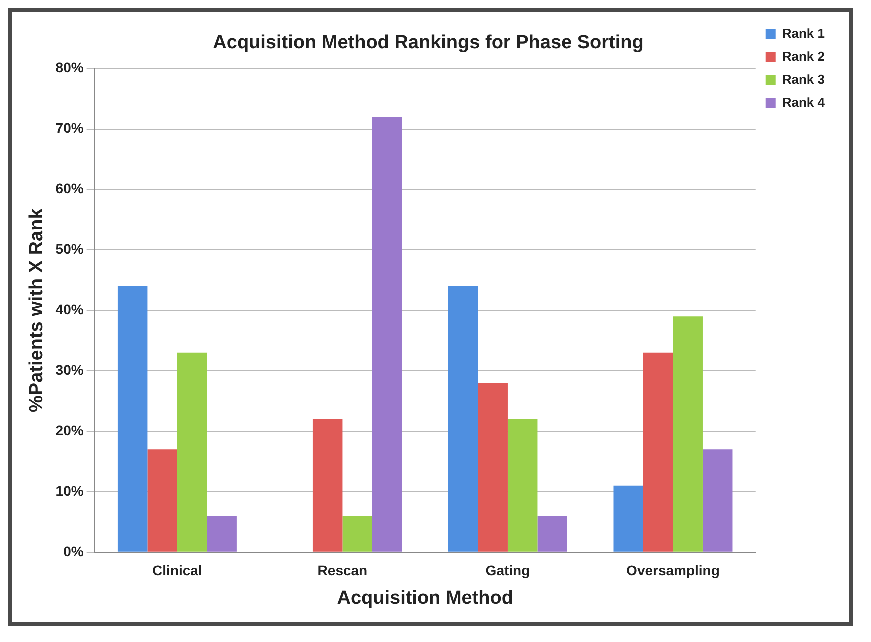 The width and height of the screenshot is (871, 642). Describe the element at coordinates (804, 80) in the screenshot. I see `legend-label: Rank 3` at that location.